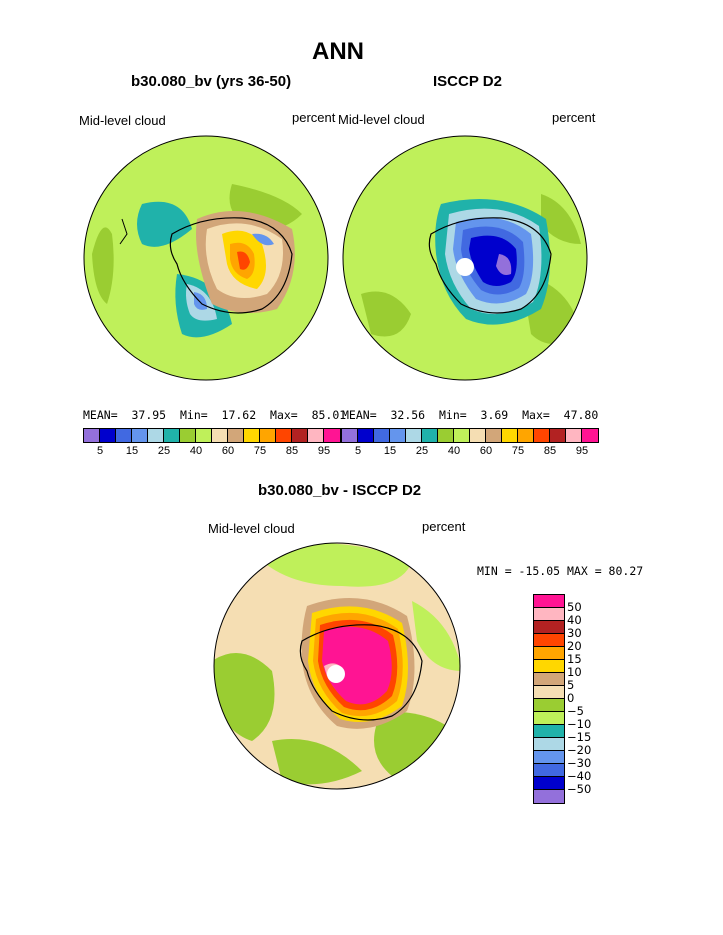  What do you see at coordinates (470, 415) in the screenshot?
I see `right-stats: MEAN= 32.56 Min= 3.69 Max= 47.80` at bounding box center [470, 415].